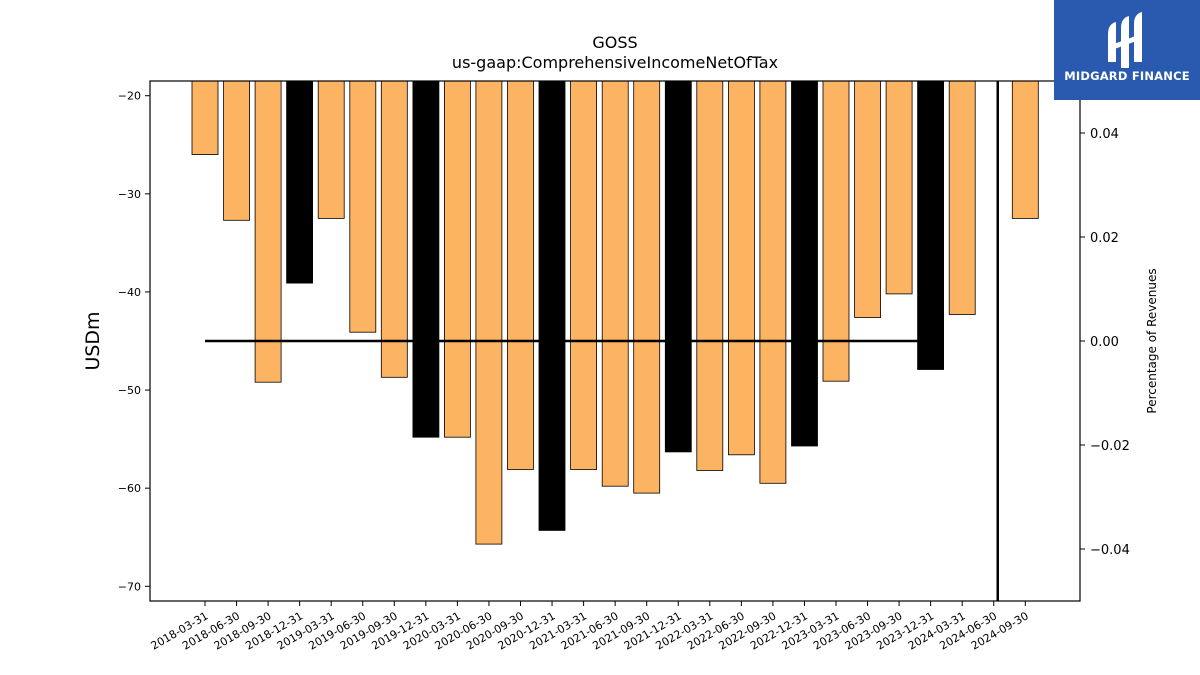 This screenshot has width=1200, height=675. Describe the element at coordinates (1125, 40) in the screenshot. I see `logo-mark-icon` at that location.